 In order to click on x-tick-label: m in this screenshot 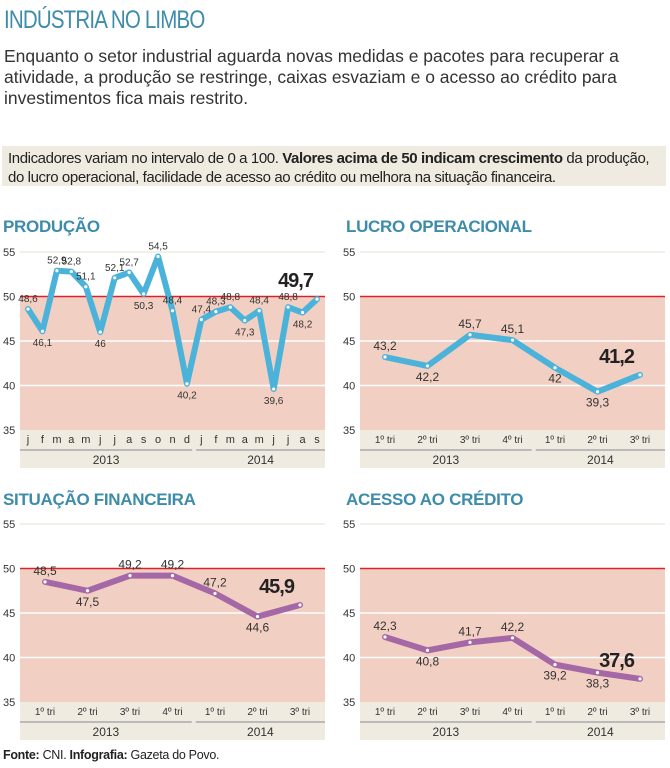, I will do `click(230, 440)`.